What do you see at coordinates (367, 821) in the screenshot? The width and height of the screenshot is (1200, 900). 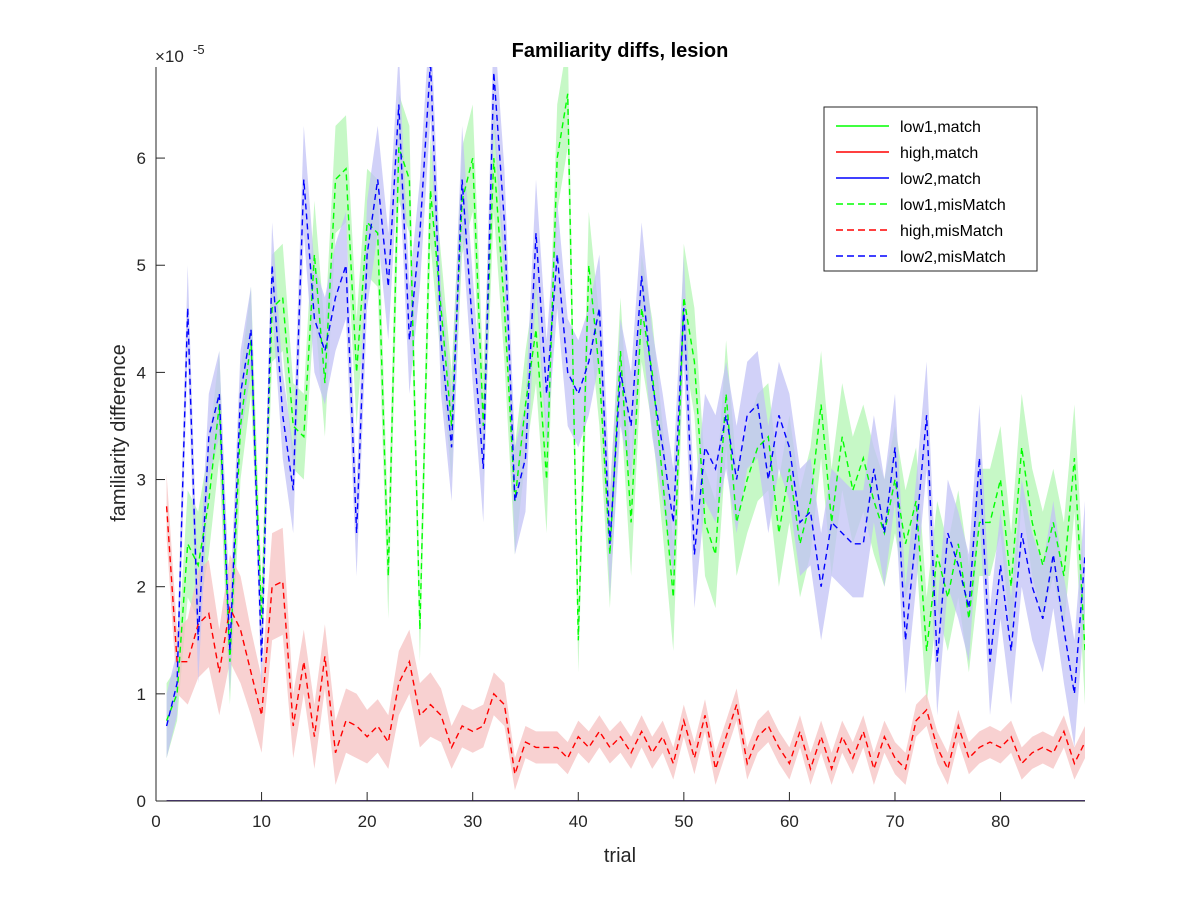 I see `x-tick-label: 20` at bounding box center [367, 821].